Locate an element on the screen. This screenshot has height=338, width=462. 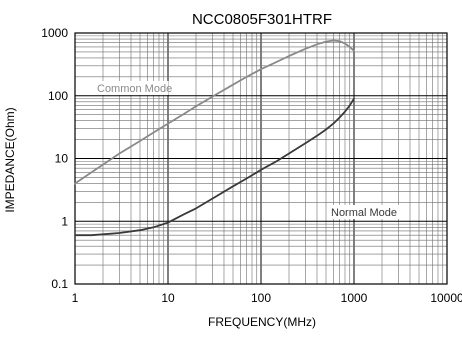
y-tick-label: 0.1 is located at coordinates (59, 284).